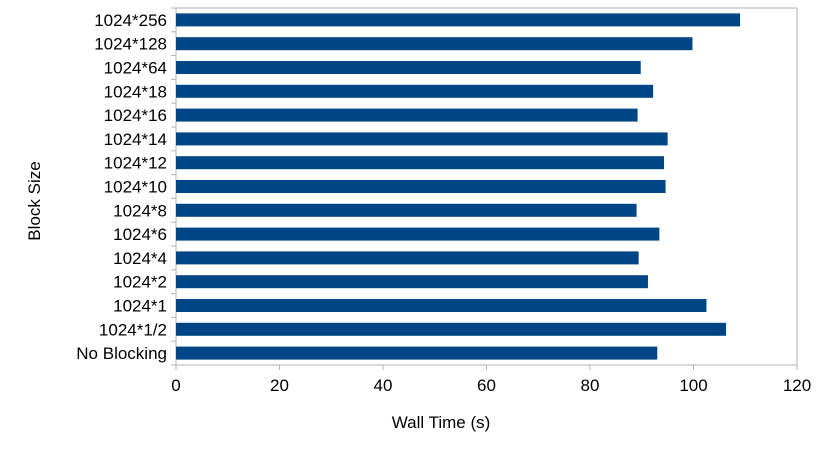 Image resolution: width=832 pixels, height=459 pixels. I want to click on x-tick-label: 120, so click(797, 385).